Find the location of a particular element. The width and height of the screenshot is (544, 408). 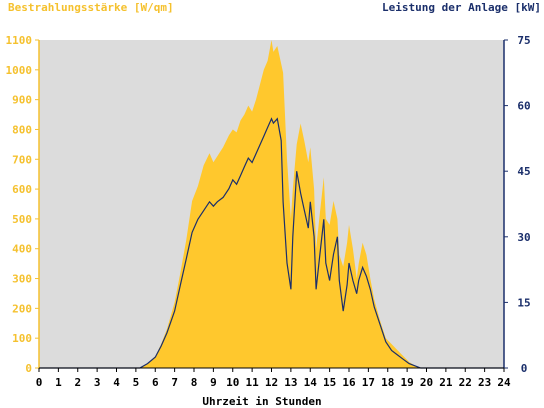

left-tick-label: 1000 is located at coordinates (19, 70).